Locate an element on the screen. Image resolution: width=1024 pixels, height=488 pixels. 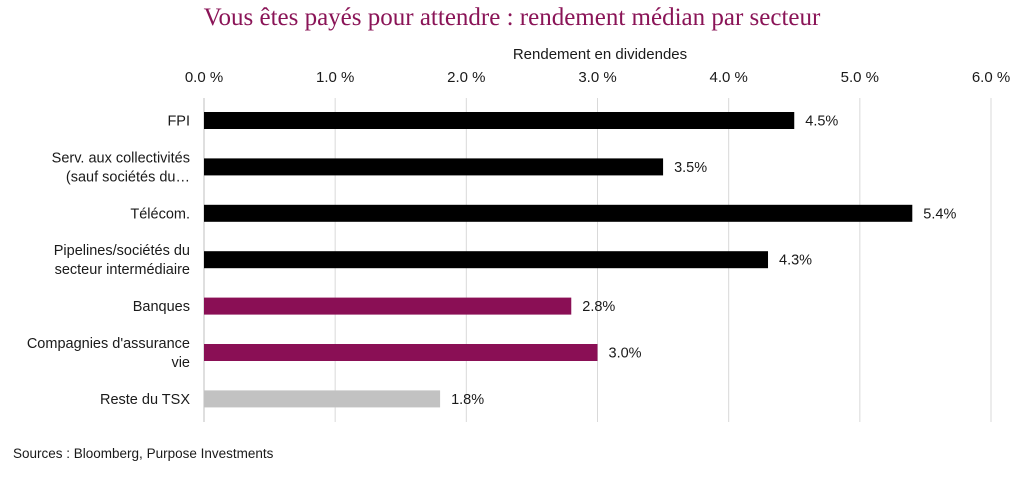
source-note: Sources : Bloomberg, Purpose Investments is located at coordinates (143, 453).